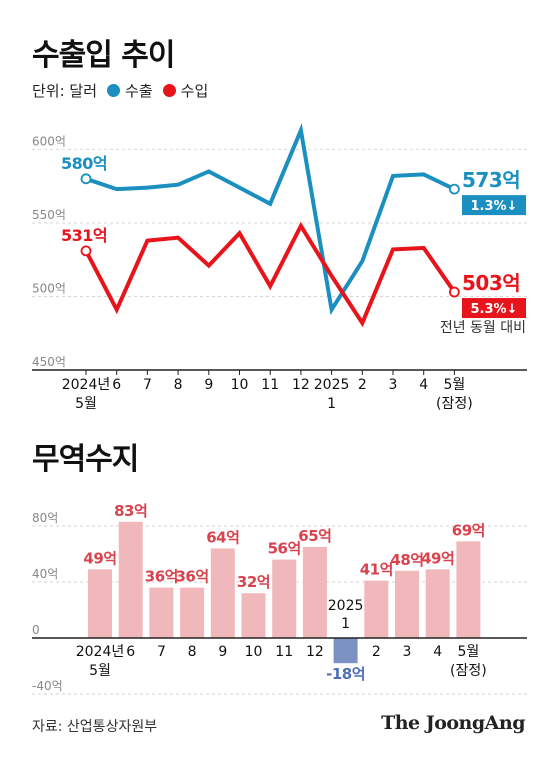 The height and width of the screenshot is (762, 559). Describe the element at coordinates (346, 606) in the screenshot. I see `bar-xtick-label: 2025` at that location.